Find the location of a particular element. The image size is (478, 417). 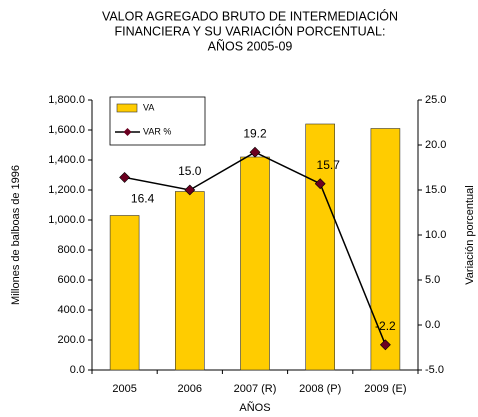

y-tick-label: 1,000.0 is located at coordinates (66, 220).